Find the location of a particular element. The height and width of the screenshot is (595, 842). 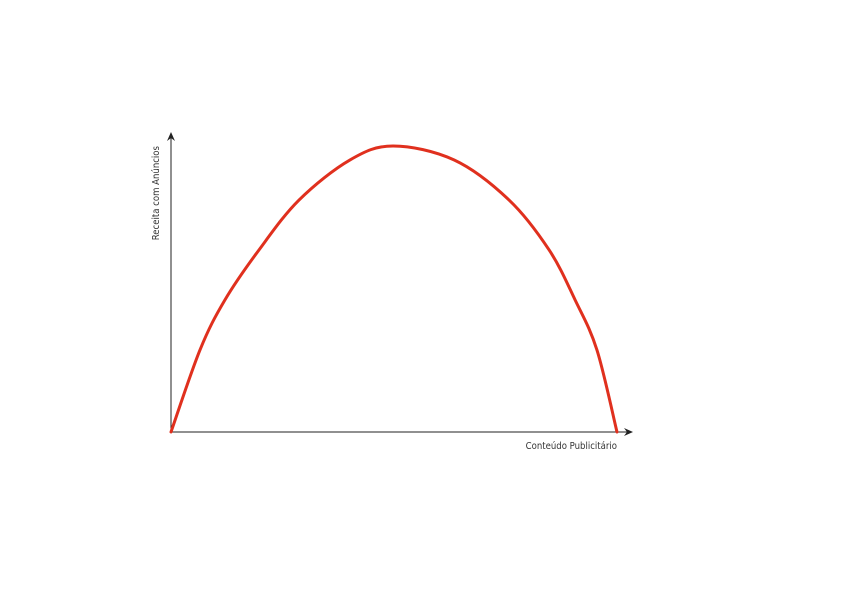

y-axis-label: Receita com Anúncios is located at coordinates (156, 192).